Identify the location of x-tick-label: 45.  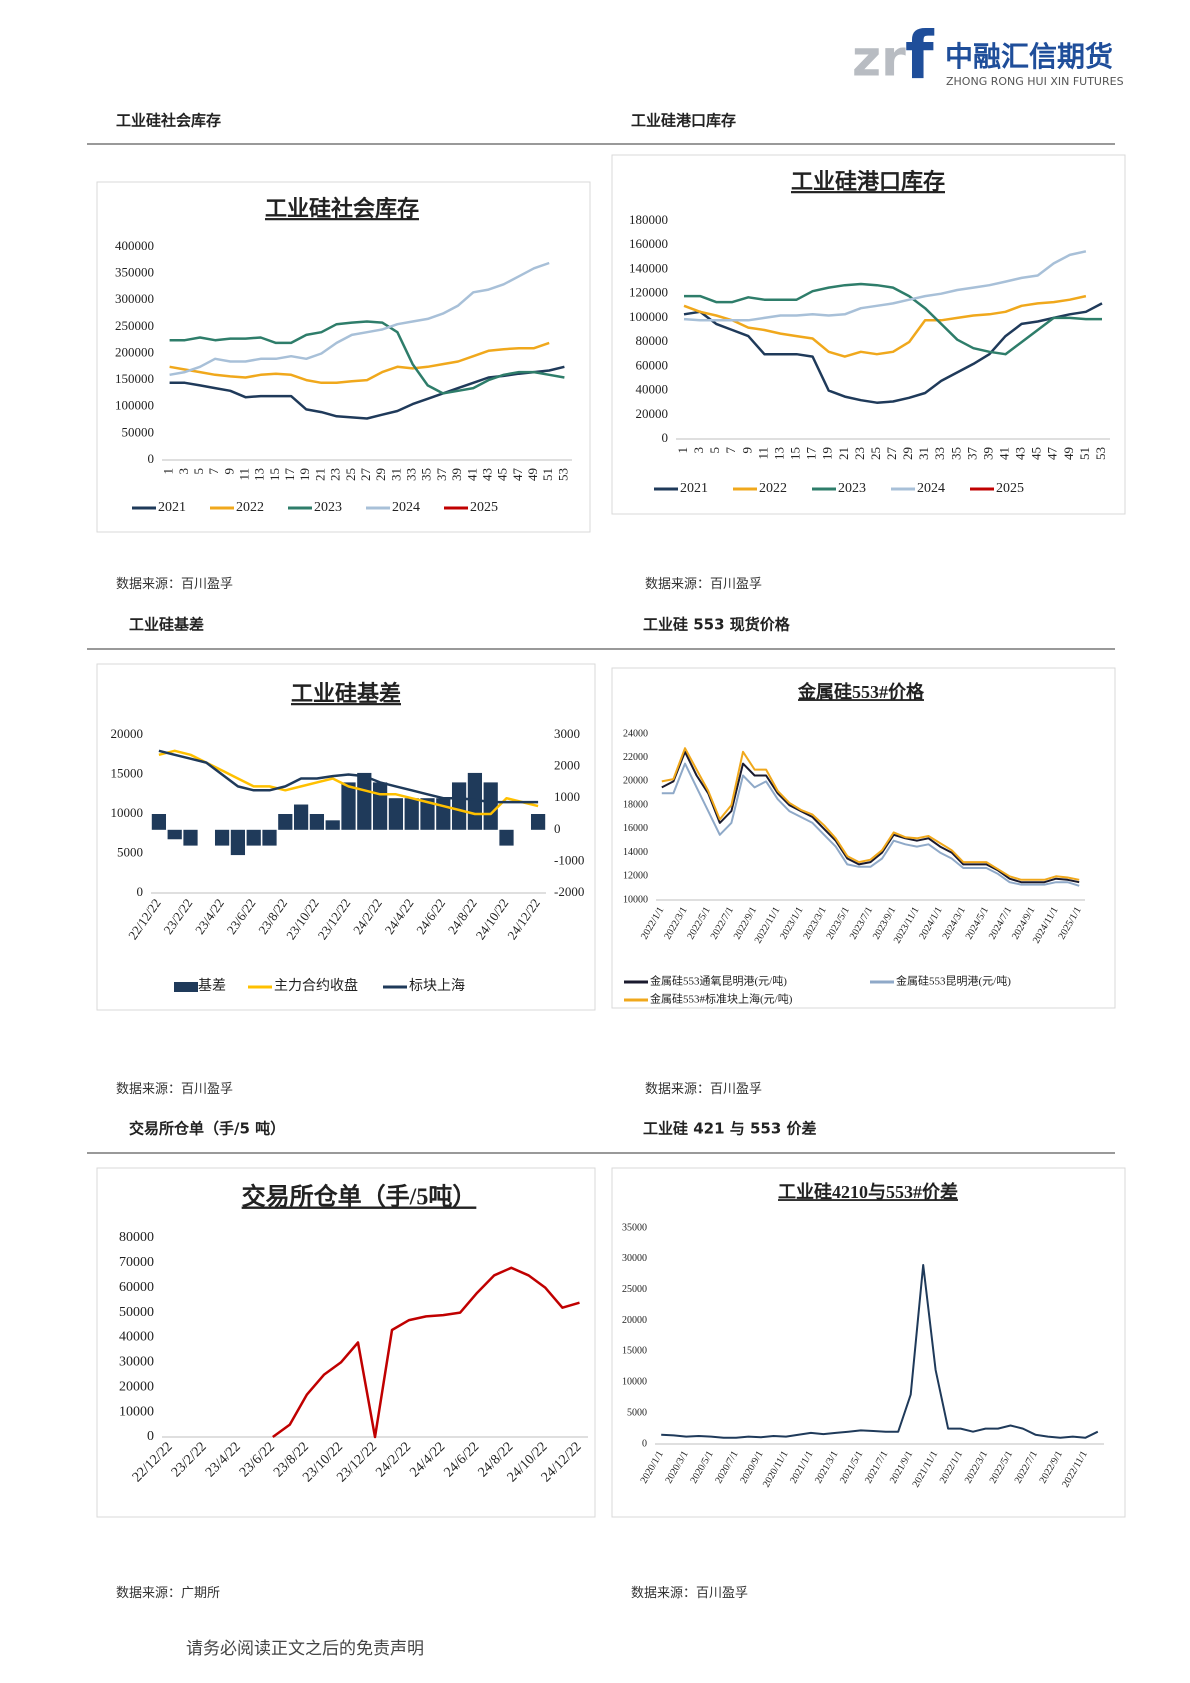
(502, 474).